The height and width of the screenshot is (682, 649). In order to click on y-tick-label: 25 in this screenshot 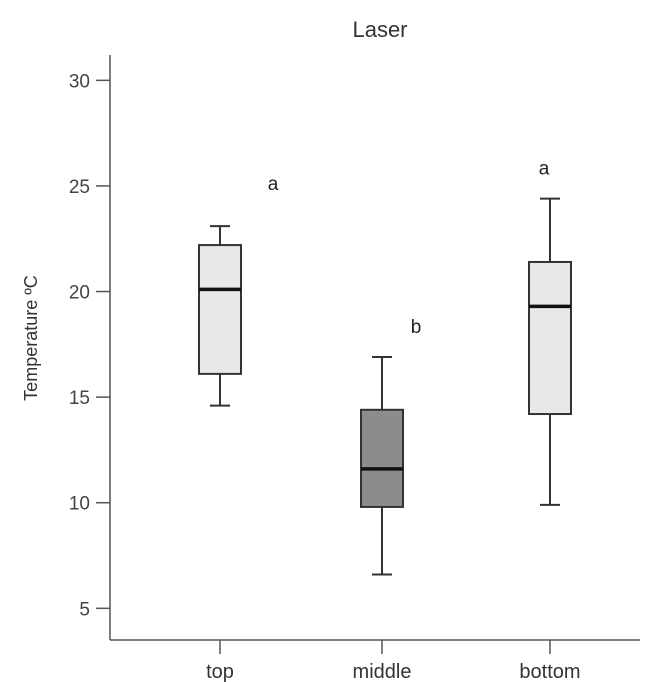, I will do `click(79, 187)`.